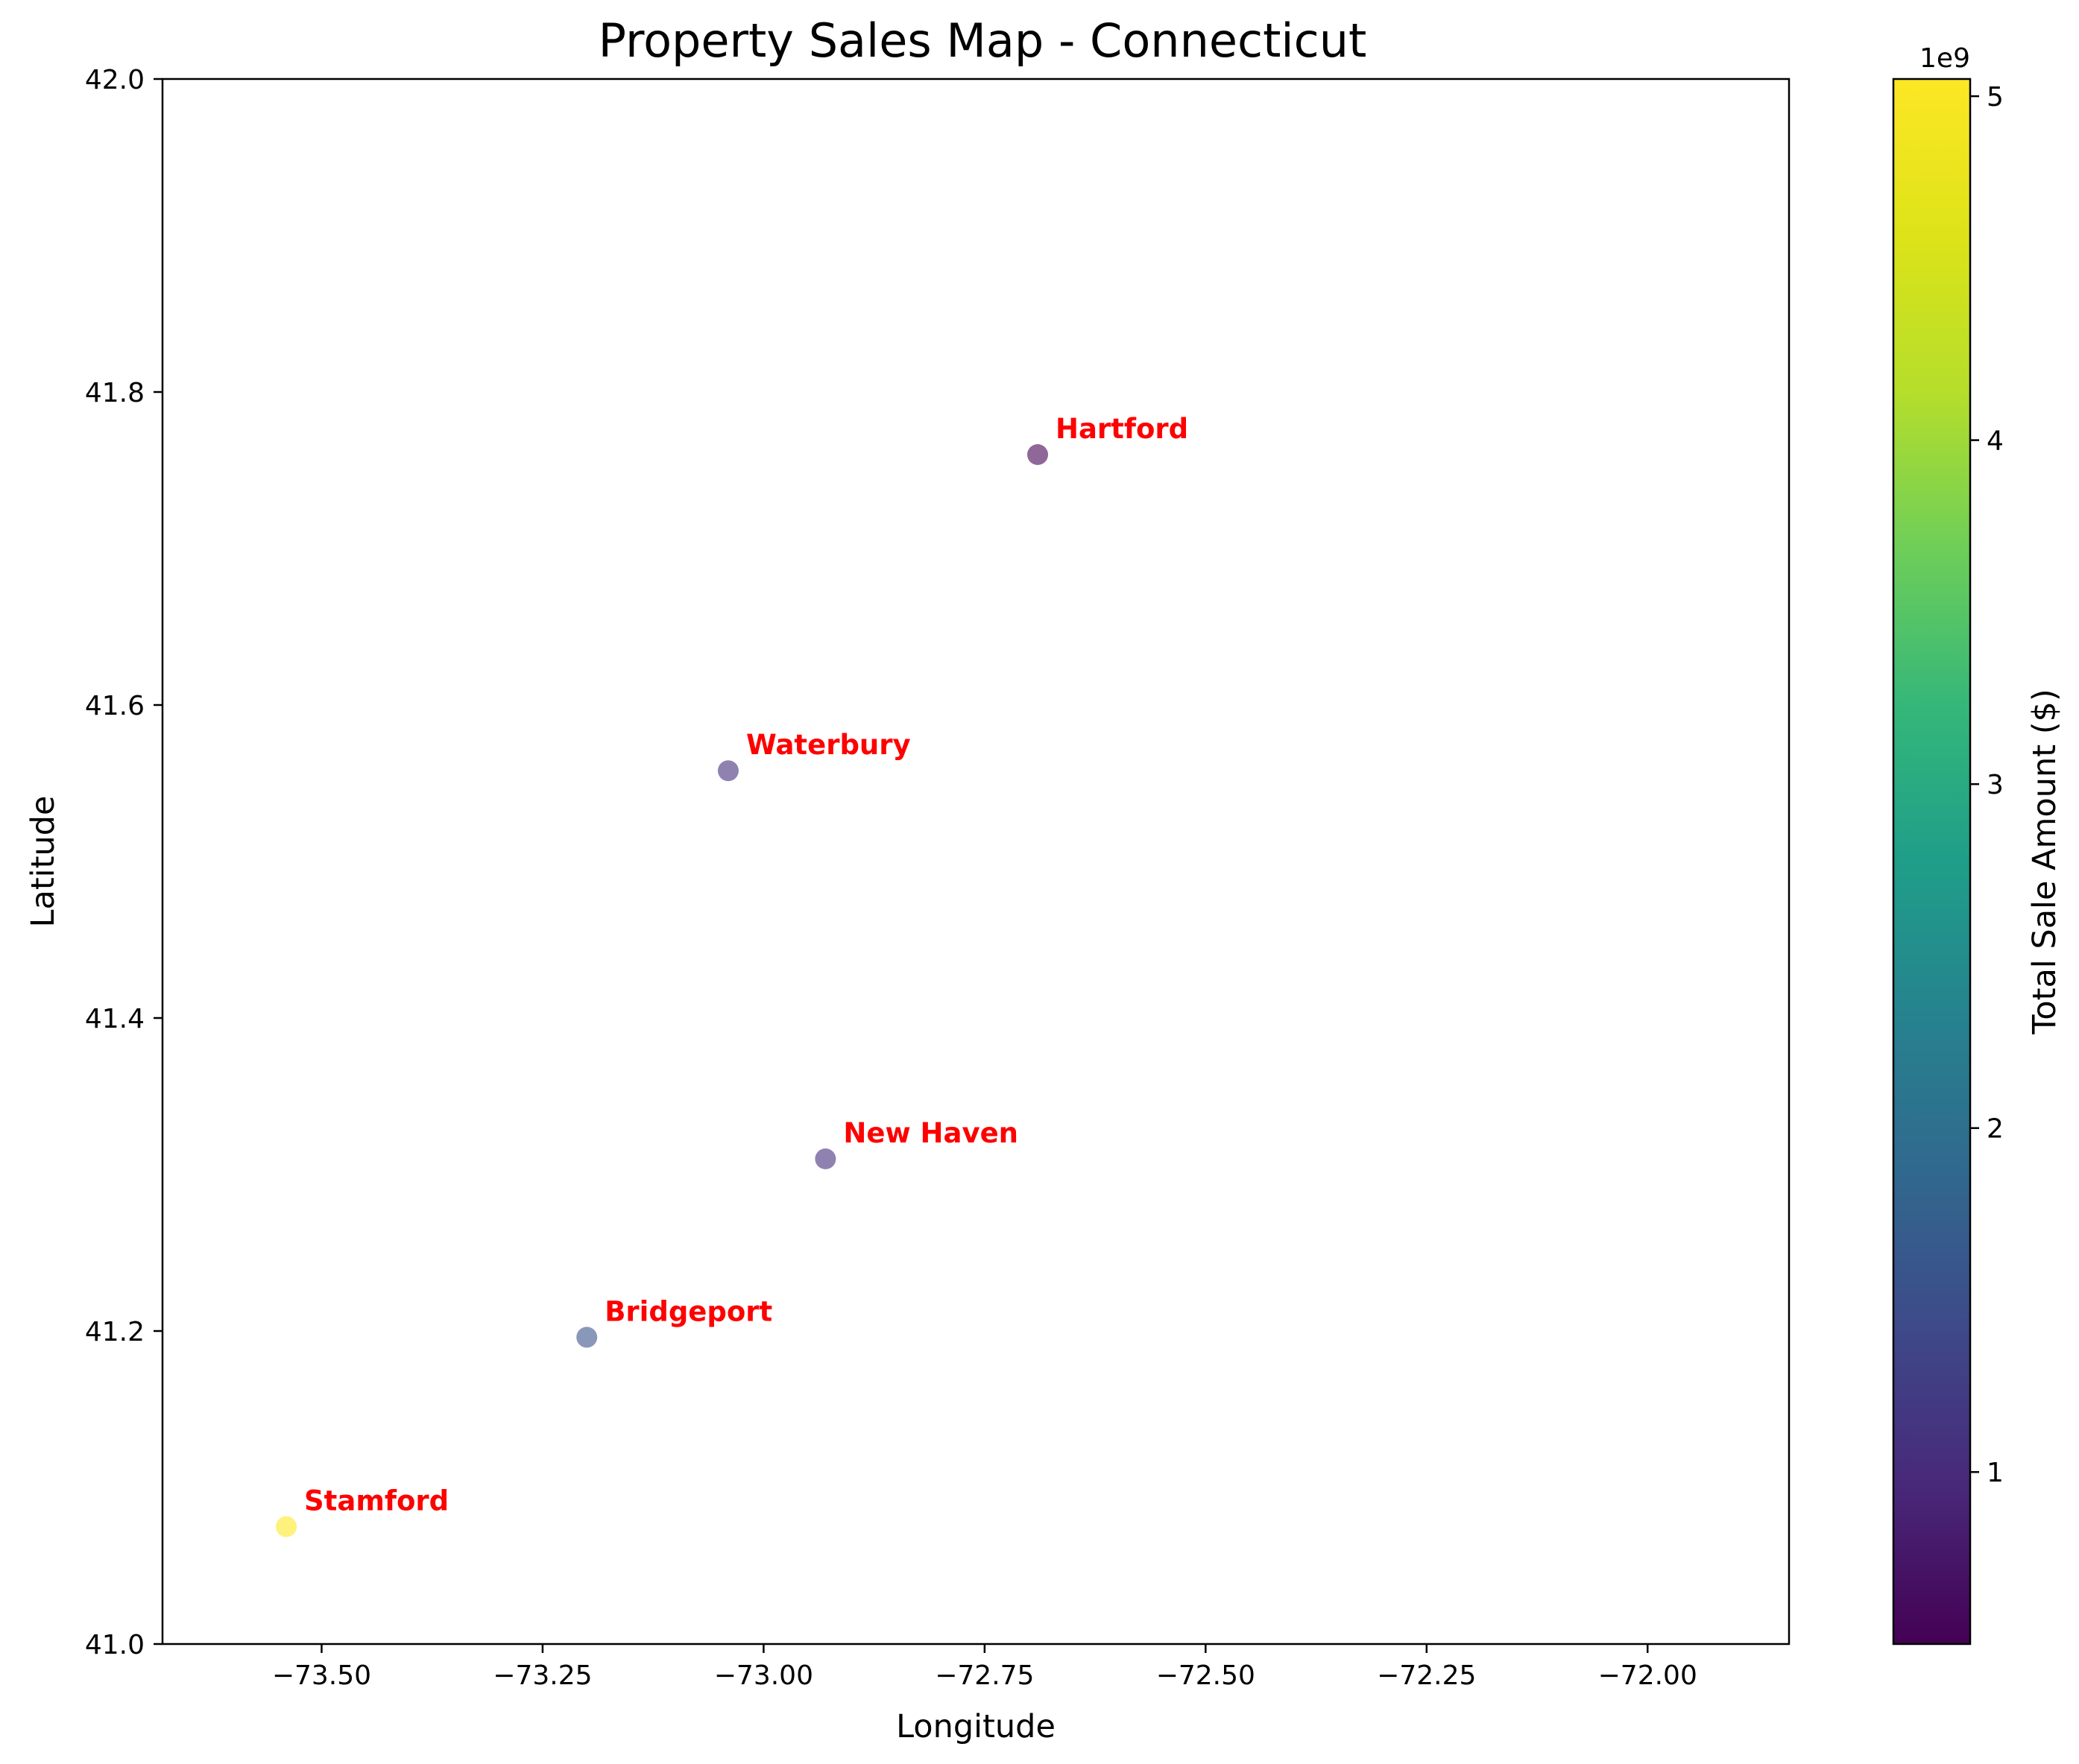 Image resolution: width=2079 pixels, height=1764 pixels. Describe the element at coordinates (115, 1332) in the screenshot. I see `y-tick-label: 41.2` at that location.